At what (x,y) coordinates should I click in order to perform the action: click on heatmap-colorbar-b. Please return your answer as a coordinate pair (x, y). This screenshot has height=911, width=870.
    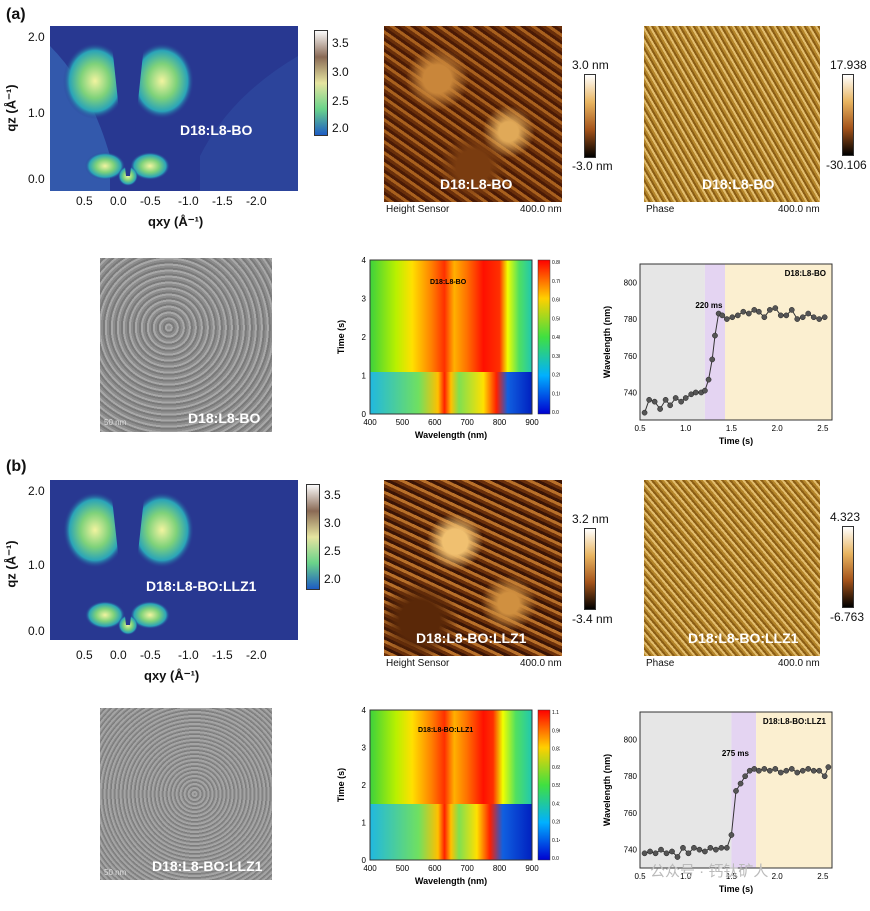
    Looking at the image, I should click on (544, 785).